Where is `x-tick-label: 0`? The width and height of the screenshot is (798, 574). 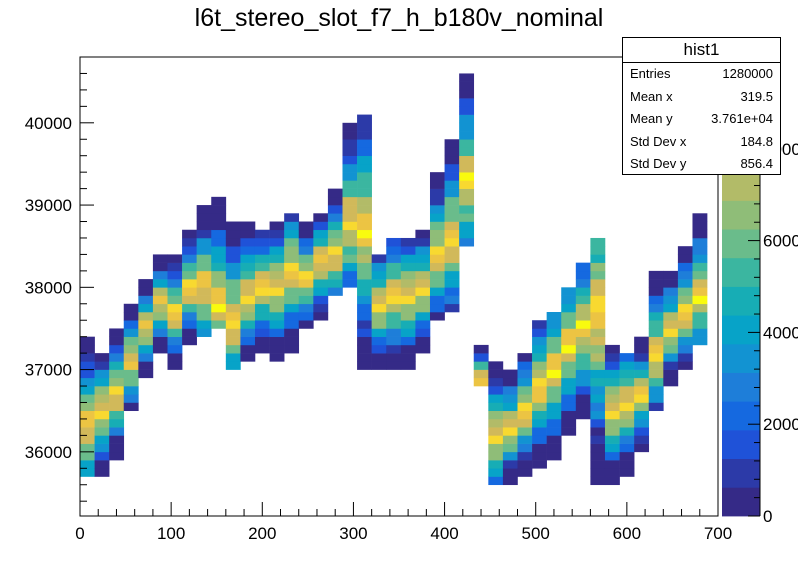
x-tick-label: 0 is located at coordinates (79, 533).